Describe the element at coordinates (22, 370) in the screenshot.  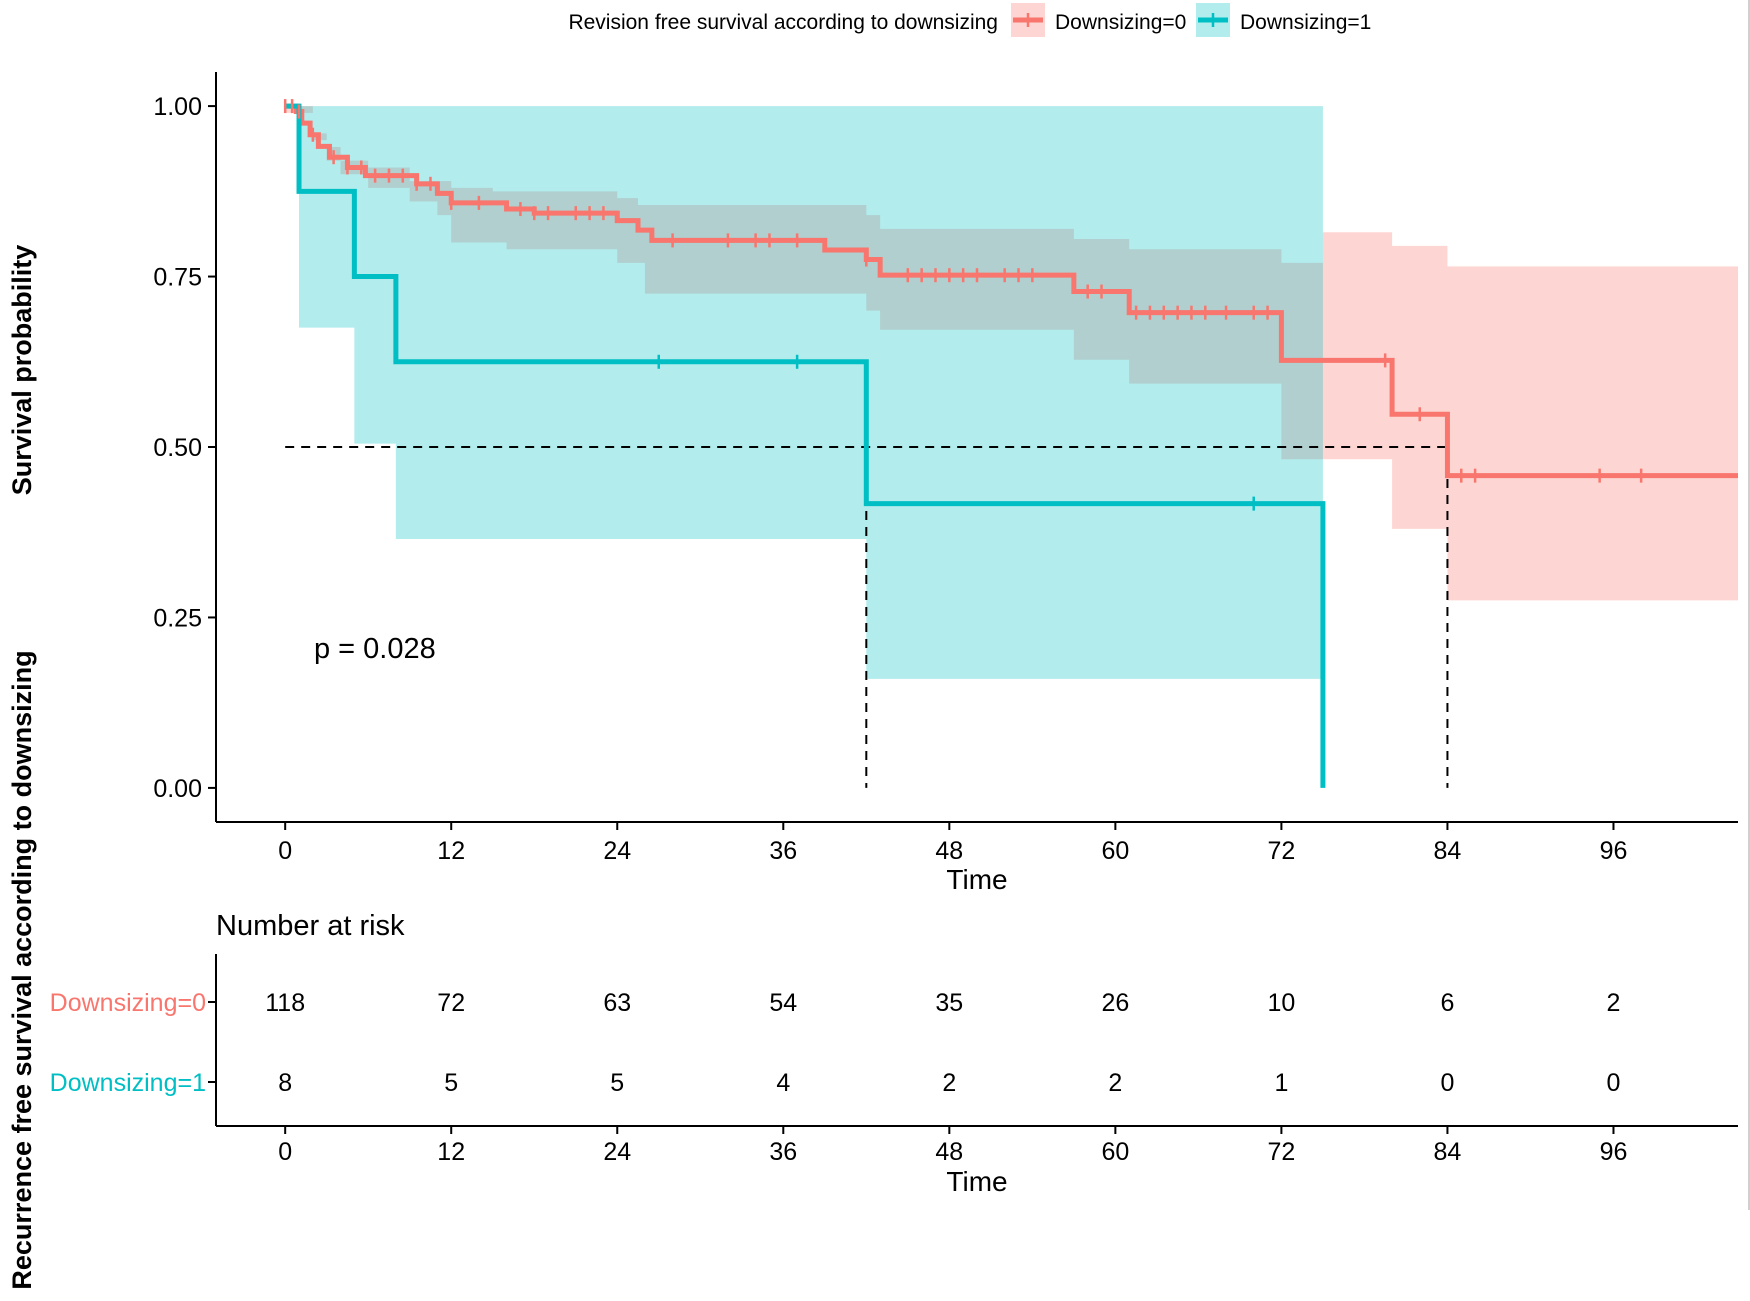
I see `y-axis-title: Survival probability` at that location.